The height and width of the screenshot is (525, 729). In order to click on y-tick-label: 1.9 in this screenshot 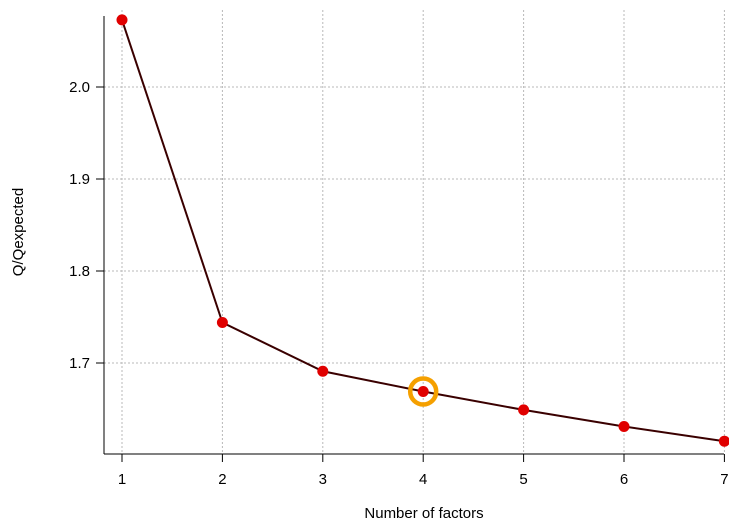, I will do `click(79, 179)`.